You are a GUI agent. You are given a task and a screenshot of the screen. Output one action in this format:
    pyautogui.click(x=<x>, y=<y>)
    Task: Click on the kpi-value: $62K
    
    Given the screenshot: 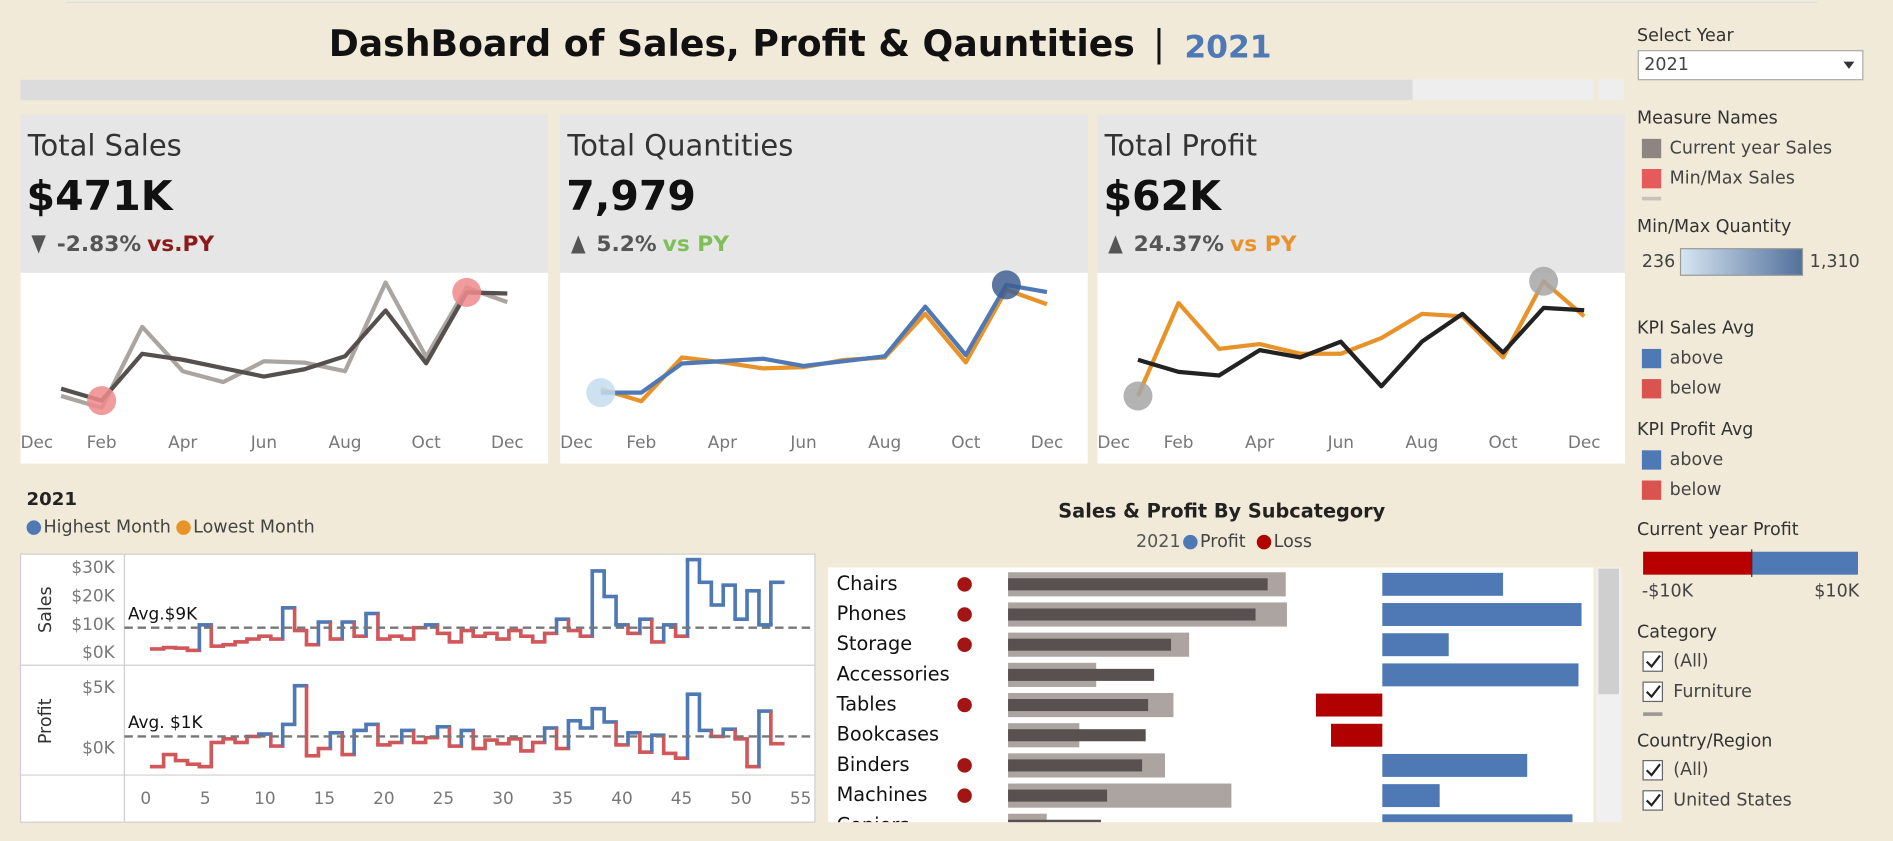 What is the action you would take?
    pyautogui.click(x=1163, y=196)
    